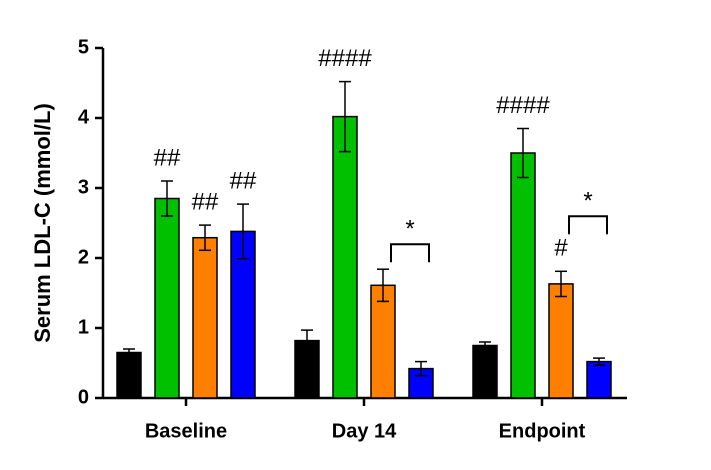 Image resolution: width=711 pixels, height=470 pixels. I want to click on y-tick-label: 5, so click(83, 47).